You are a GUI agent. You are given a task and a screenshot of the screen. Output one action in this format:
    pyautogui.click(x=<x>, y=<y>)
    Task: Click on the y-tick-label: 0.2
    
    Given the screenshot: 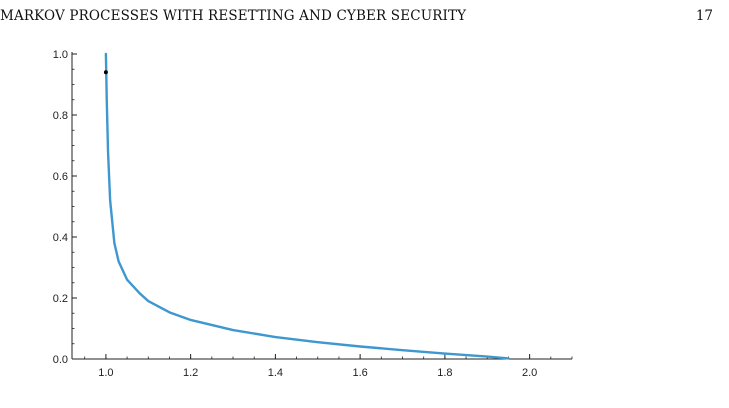 What is the action you would take?
    pyautogui.click(x=60, y=299)
    